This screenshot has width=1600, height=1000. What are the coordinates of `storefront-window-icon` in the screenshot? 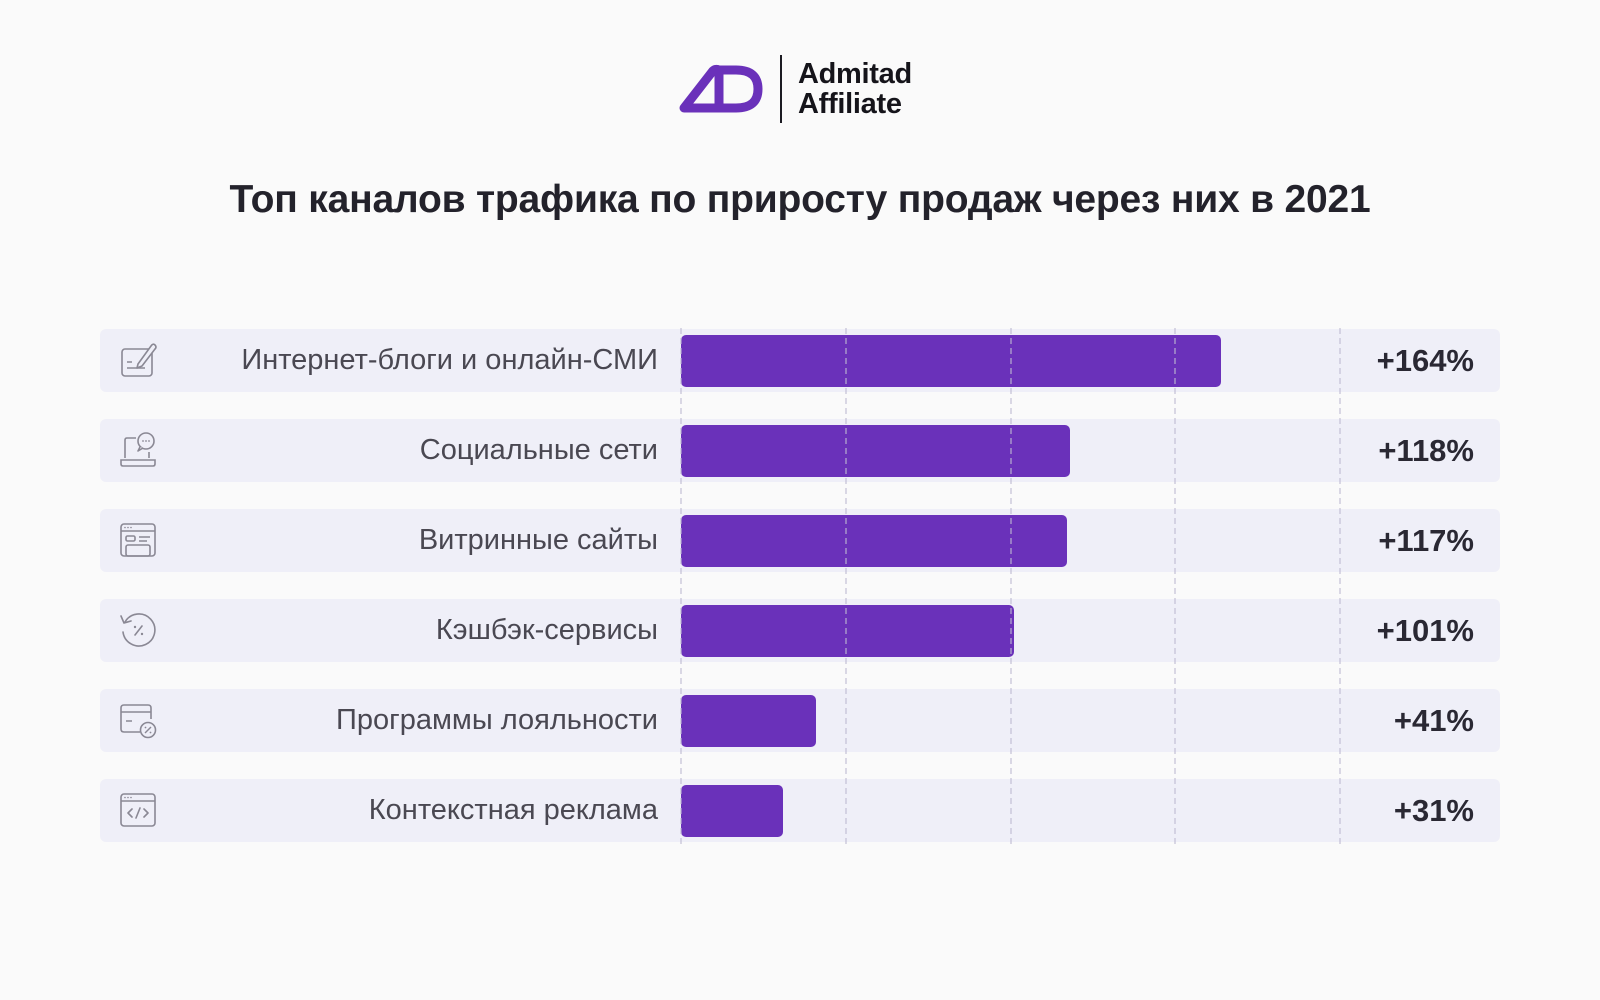 It's located at (138, 540).